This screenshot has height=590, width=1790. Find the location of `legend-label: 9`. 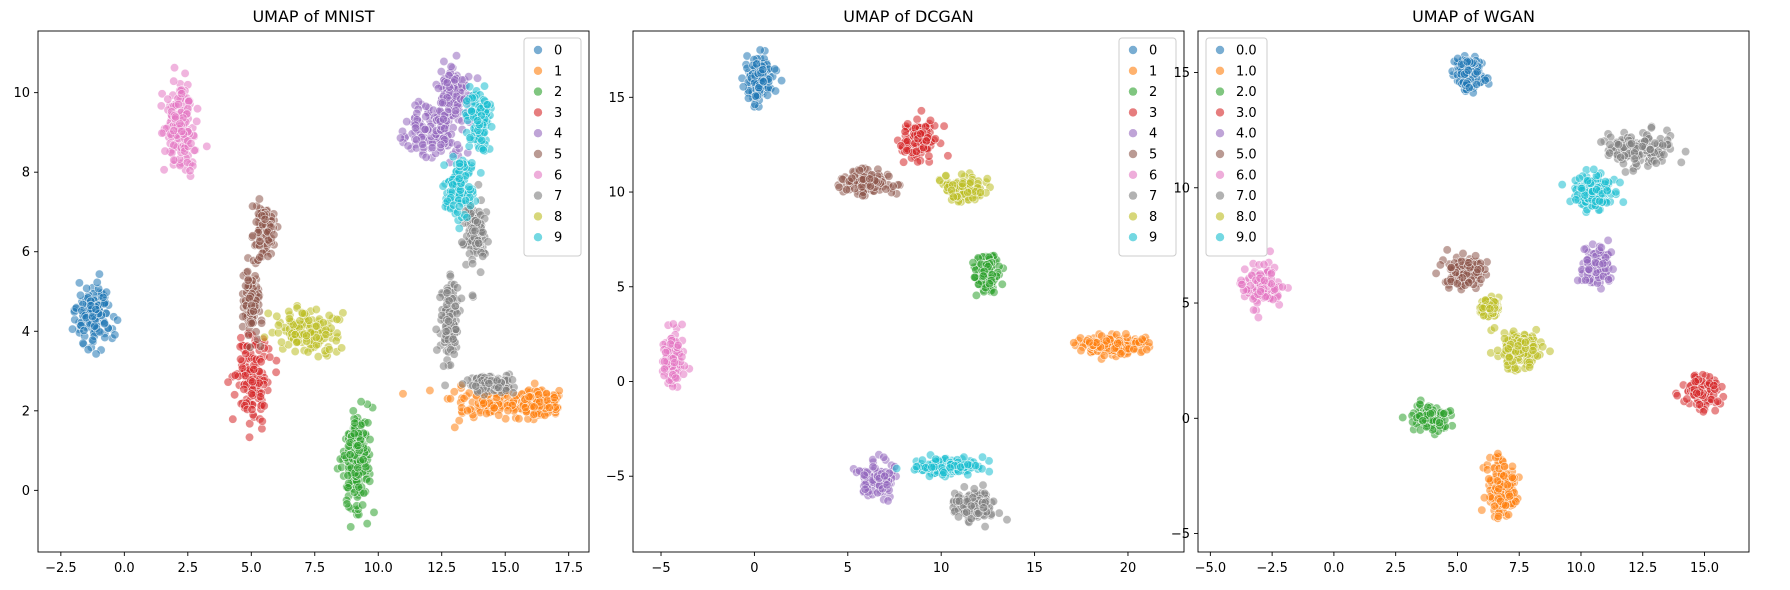

legend-label: 9 is located at coordinates (558, 238).